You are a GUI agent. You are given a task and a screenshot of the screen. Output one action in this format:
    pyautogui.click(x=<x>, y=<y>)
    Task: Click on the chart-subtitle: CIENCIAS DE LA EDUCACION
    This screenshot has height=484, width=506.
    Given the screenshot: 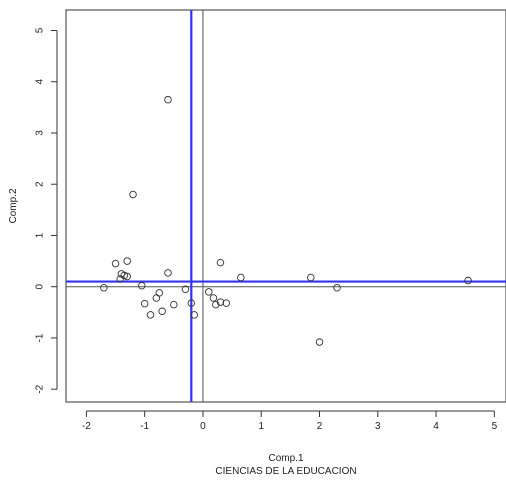 What is the action you would take?
    pyautogui.click(x=285, y=471)
    